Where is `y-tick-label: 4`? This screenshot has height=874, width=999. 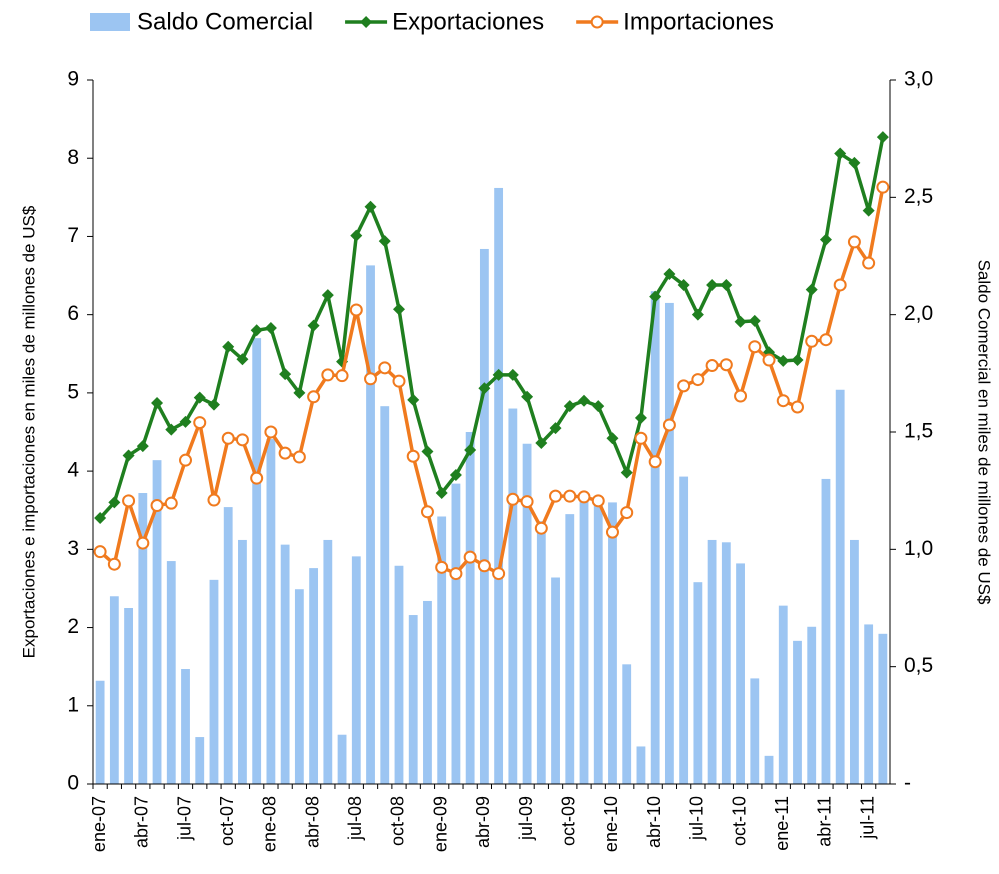
y-tick-label: 4 is located at coordinates (73, 470).